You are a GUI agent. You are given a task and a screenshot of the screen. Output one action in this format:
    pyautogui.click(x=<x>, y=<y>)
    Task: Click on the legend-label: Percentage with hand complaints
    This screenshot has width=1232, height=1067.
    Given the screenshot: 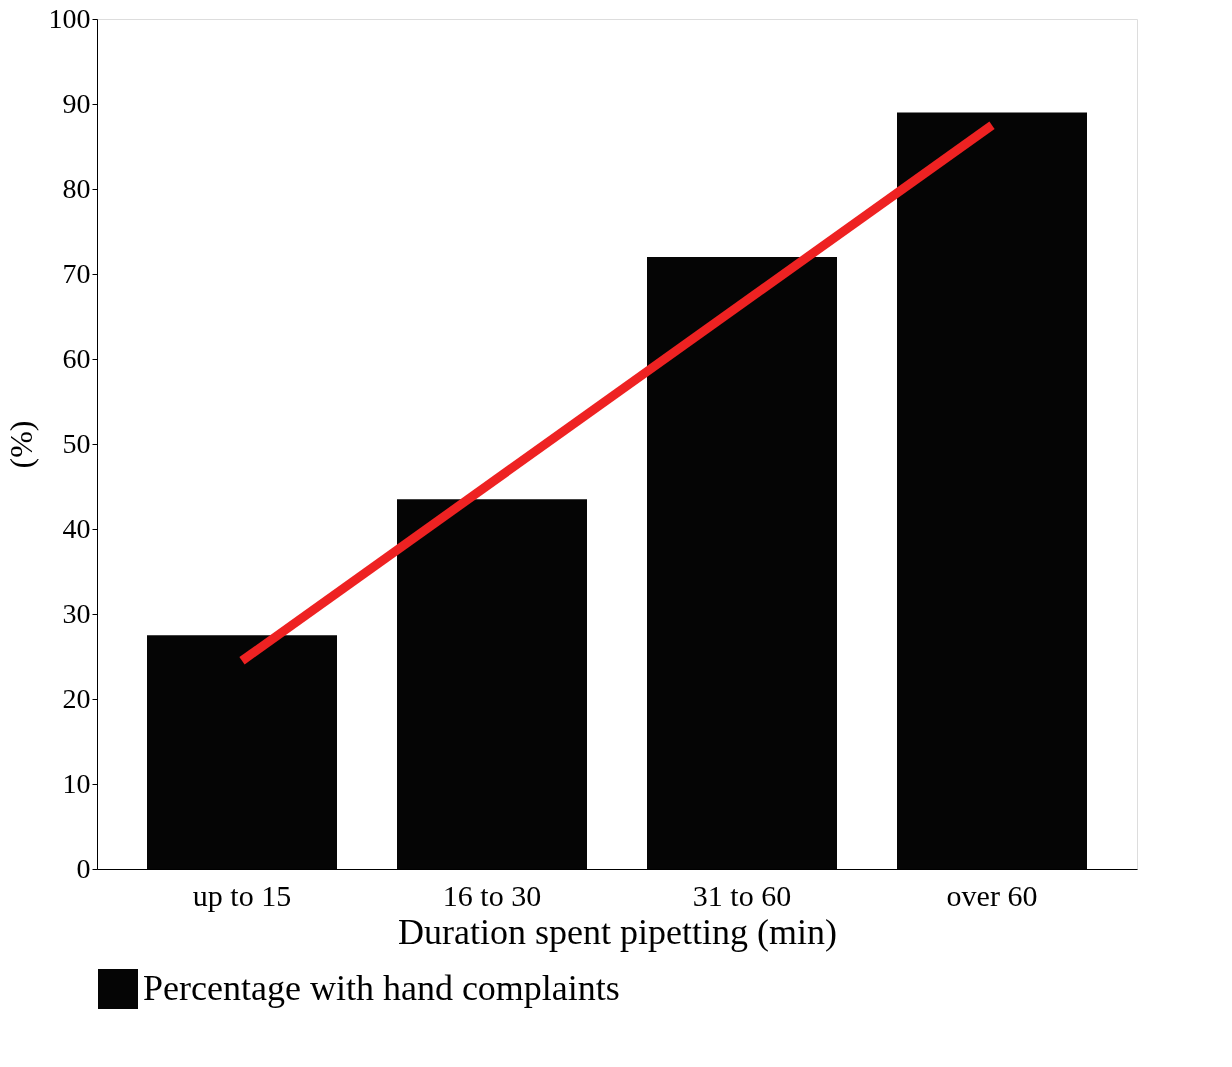 What is the action you would take?
    pyautogui.click(x=381, y=988)
    